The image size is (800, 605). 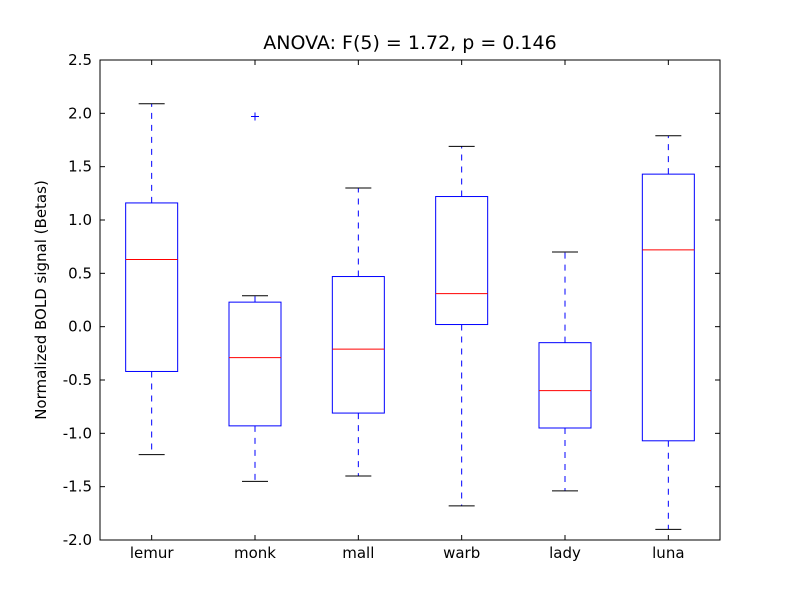 What do you see at coordinates (152, 553) in the screenshot?
I see `x-tick-label: lemur` at bounding box center [152, 553].